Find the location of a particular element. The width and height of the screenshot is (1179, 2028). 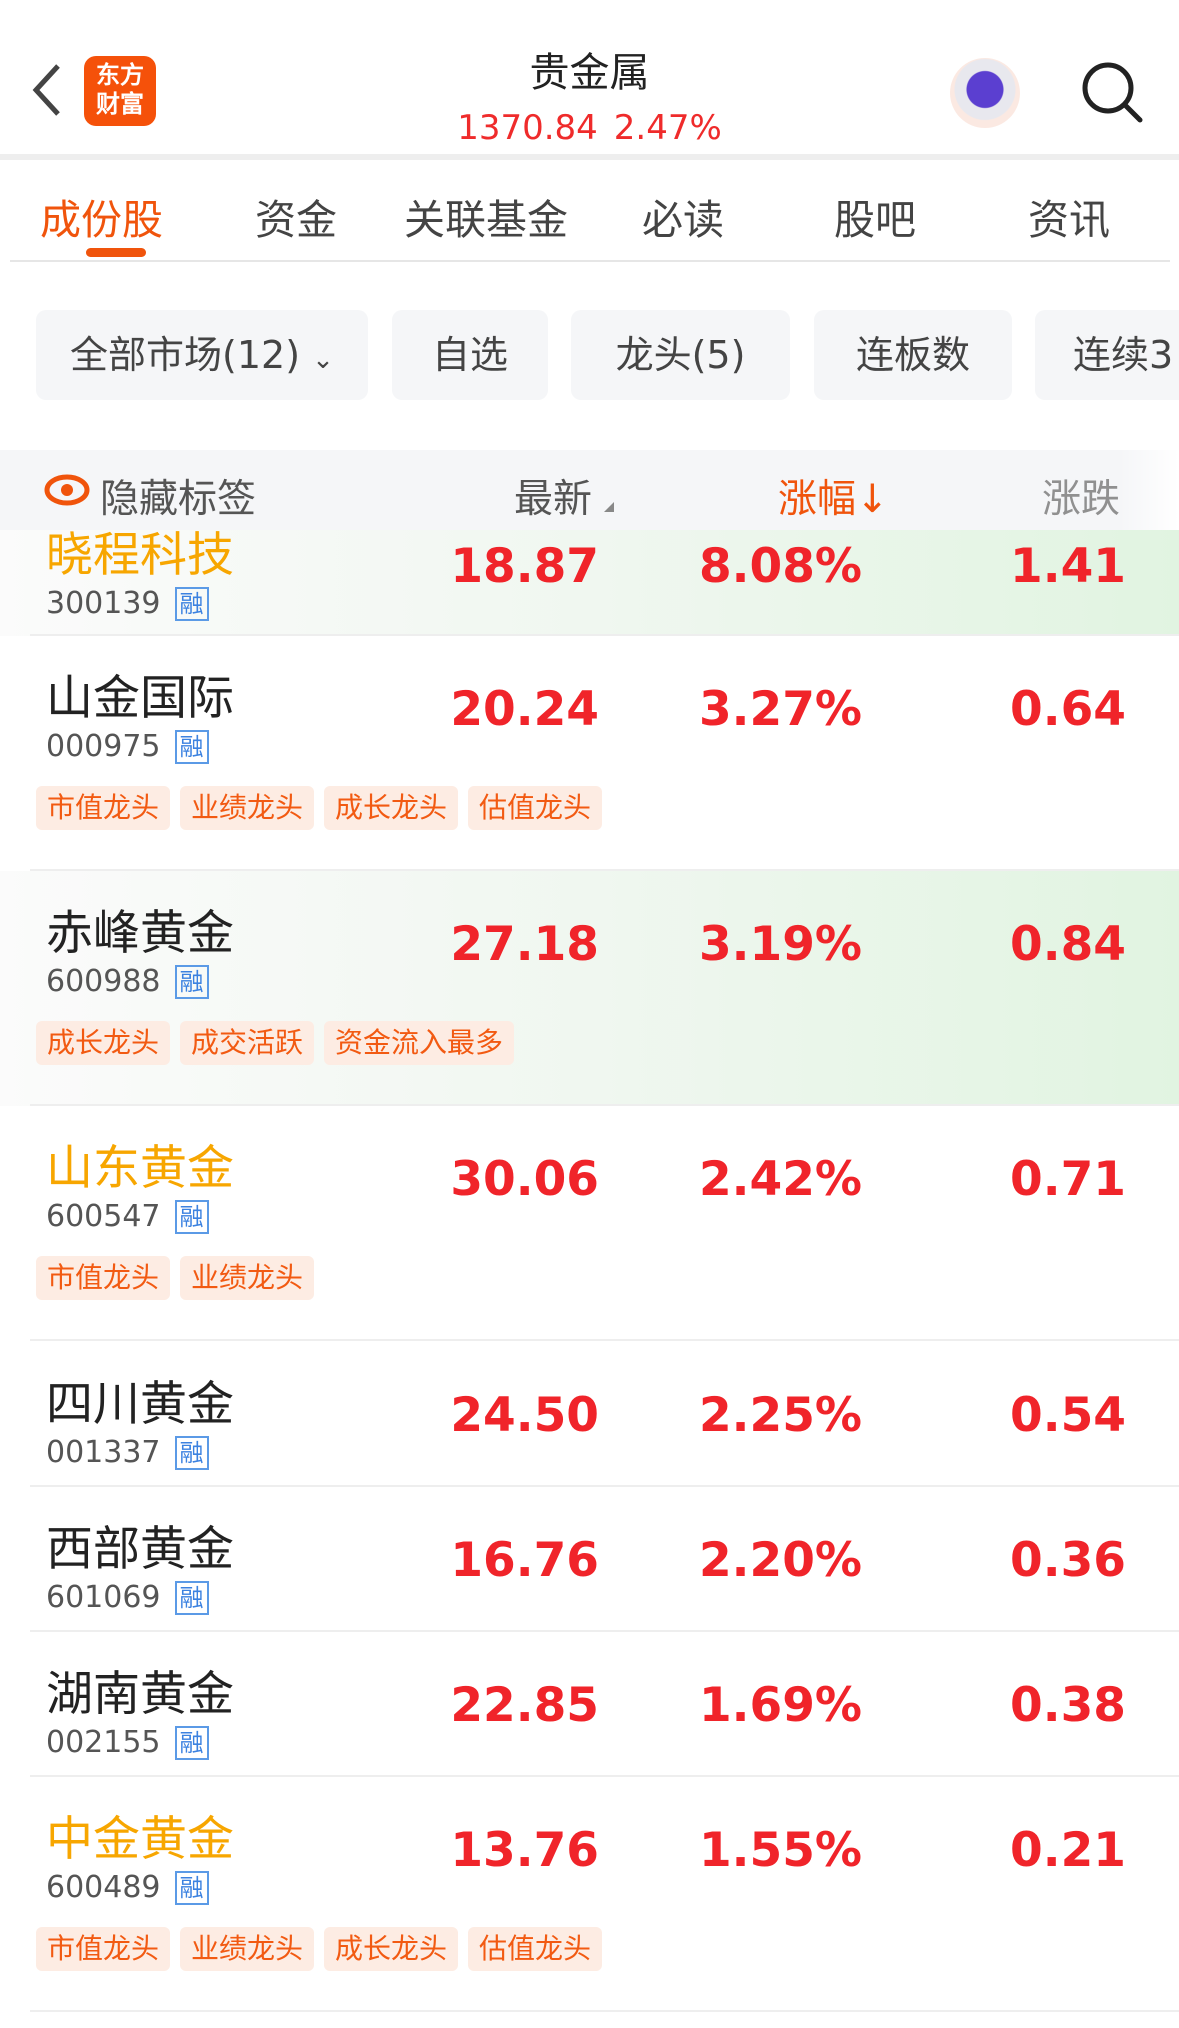

change-pct: 1.55% is located at coordinates (780, 1850).